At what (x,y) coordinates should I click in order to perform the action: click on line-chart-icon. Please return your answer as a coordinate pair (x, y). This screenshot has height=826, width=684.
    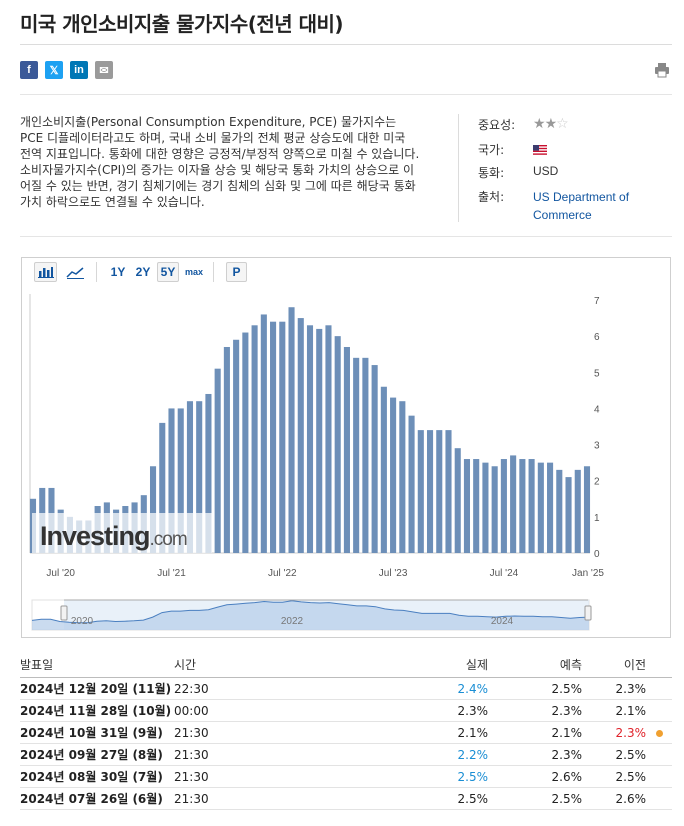
    Looking at the image, I should click on (75, 273).